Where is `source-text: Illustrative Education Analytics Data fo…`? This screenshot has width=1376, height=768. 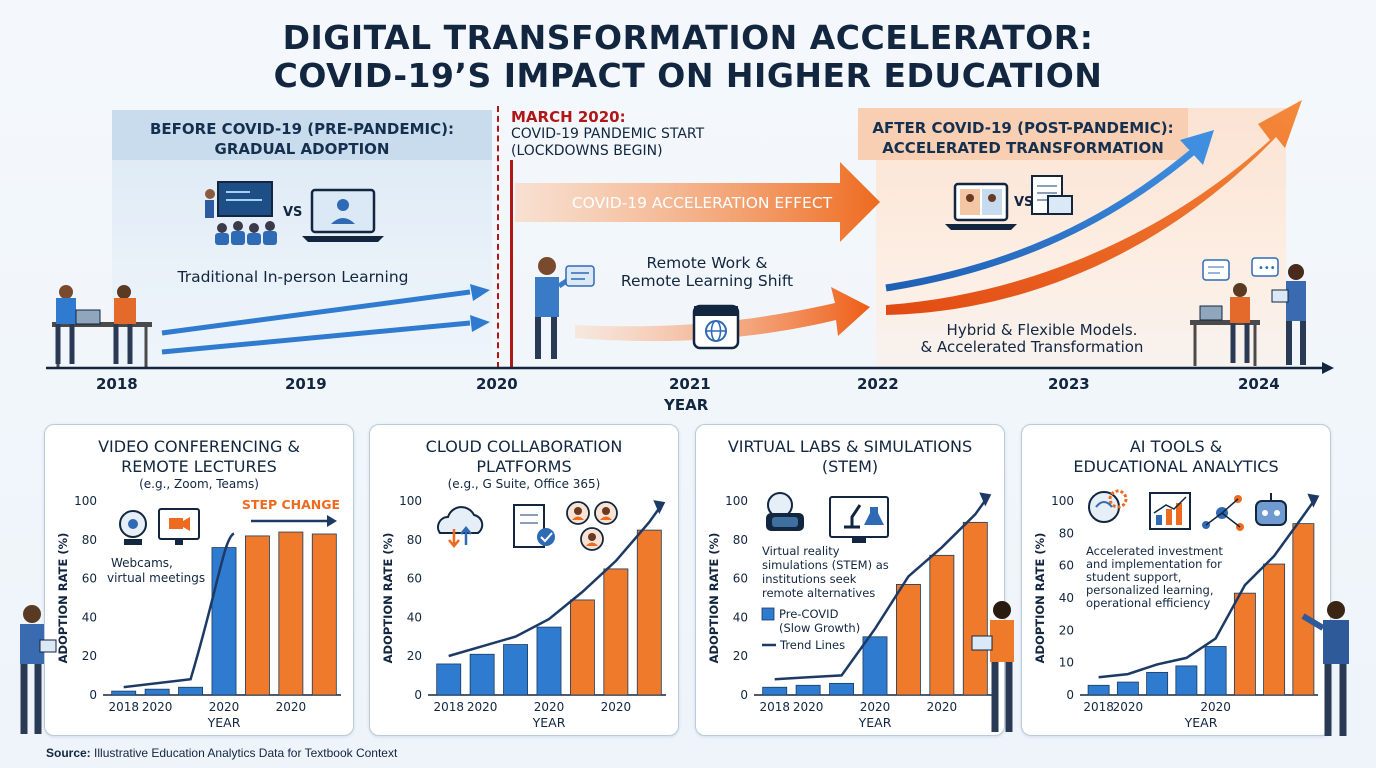
source-text: Illustrative Education Analytics Data fo… is located at coordinates (246, 753).